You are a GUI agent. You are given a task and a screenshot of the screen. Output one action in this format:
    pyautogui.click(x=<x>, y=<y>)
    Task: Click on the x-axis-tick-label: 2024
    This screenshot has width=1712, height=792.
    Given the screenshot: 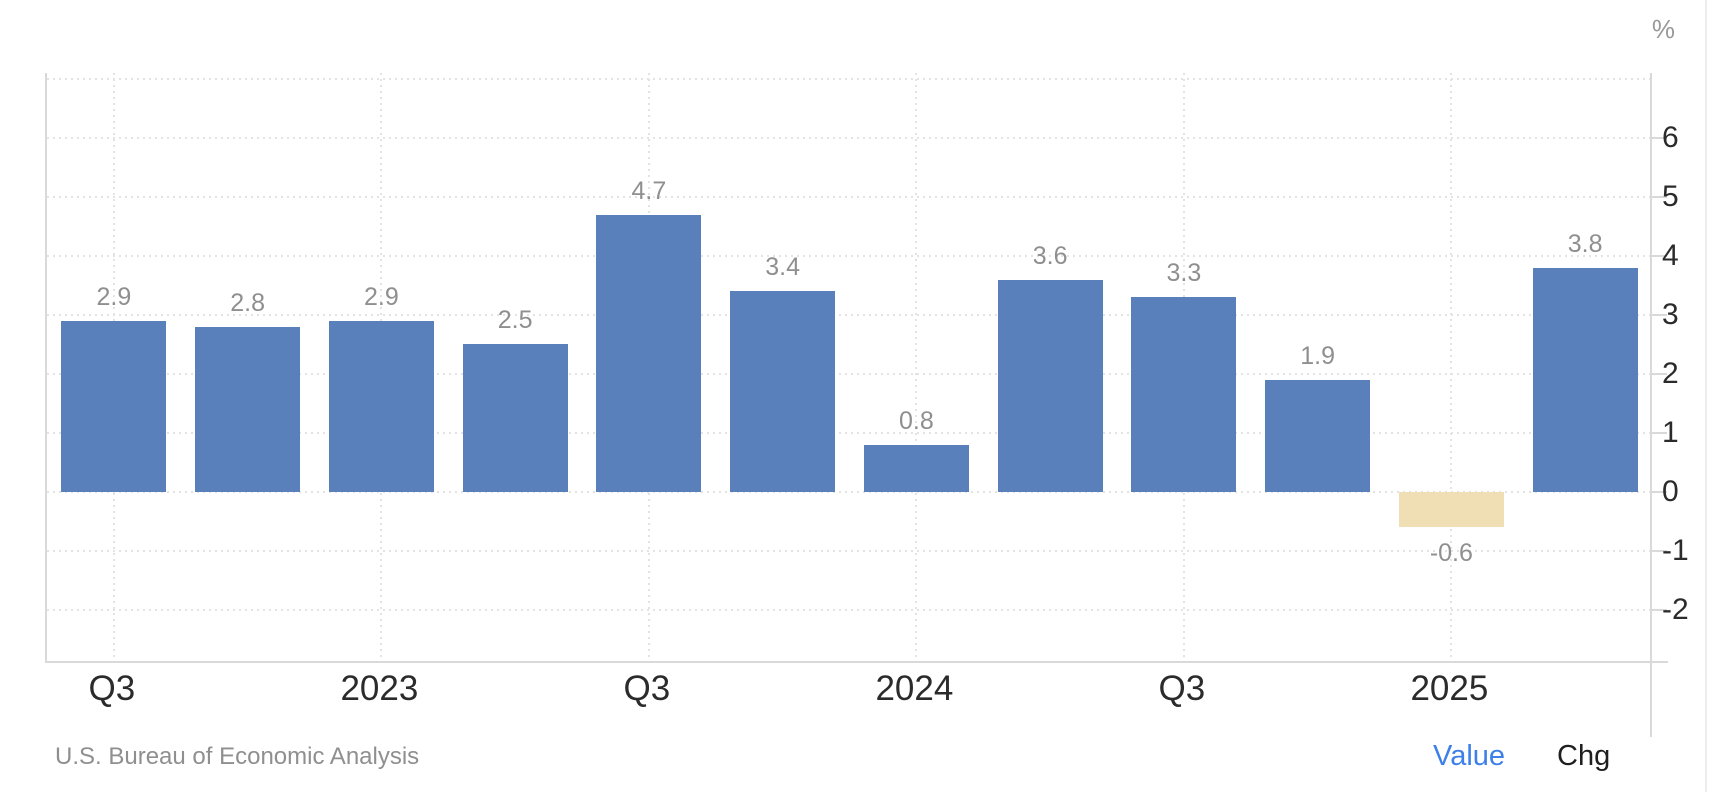 What is the action you would take?
    pyautogui.click(x=914, y=688)
    